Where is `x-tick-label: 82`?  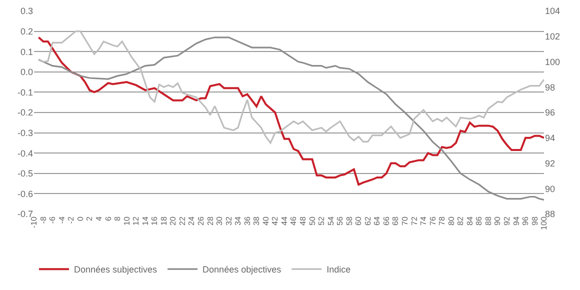
x-tick-label: 82 is located at coordinates (461, 221).